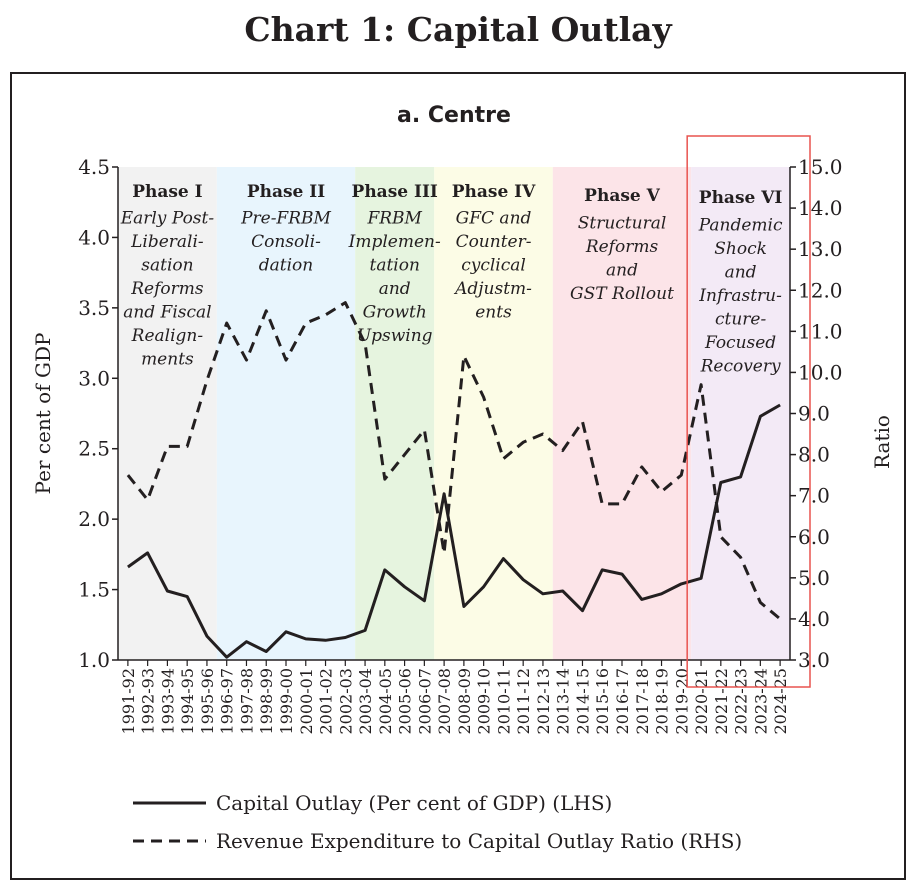 The image size is (916, 889). Describe the element at coordinates (94, 660) in the screenshot. I see `left-tick-label: 1.0` at that location.